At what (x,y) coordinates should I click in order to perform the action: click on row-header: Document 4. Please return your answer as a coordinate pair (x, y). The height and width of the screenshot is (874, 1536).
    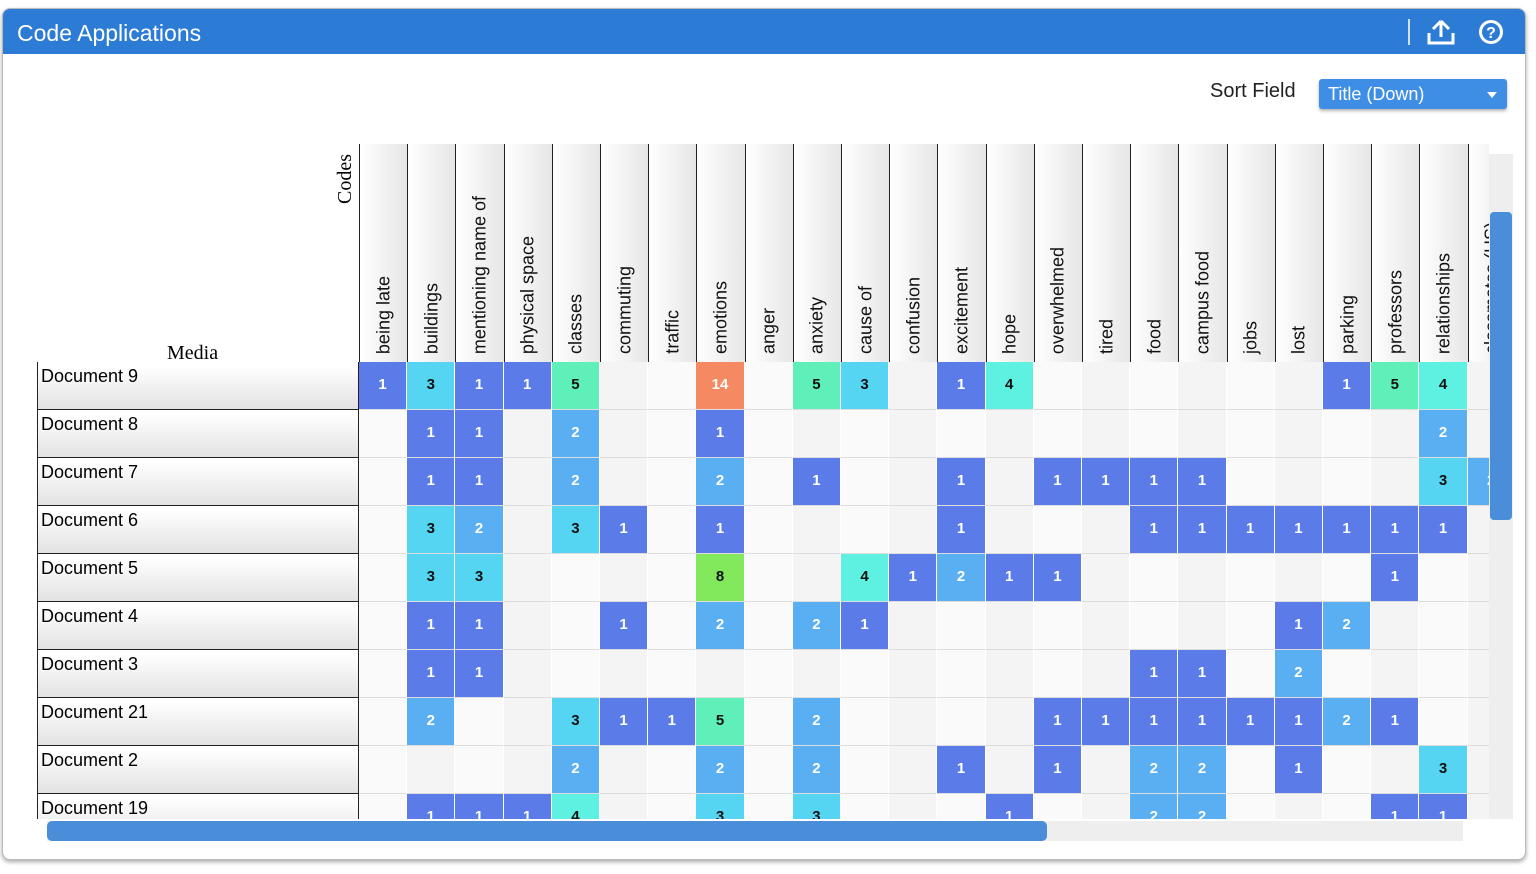
    Looking at the image, I should click on (198, 626).